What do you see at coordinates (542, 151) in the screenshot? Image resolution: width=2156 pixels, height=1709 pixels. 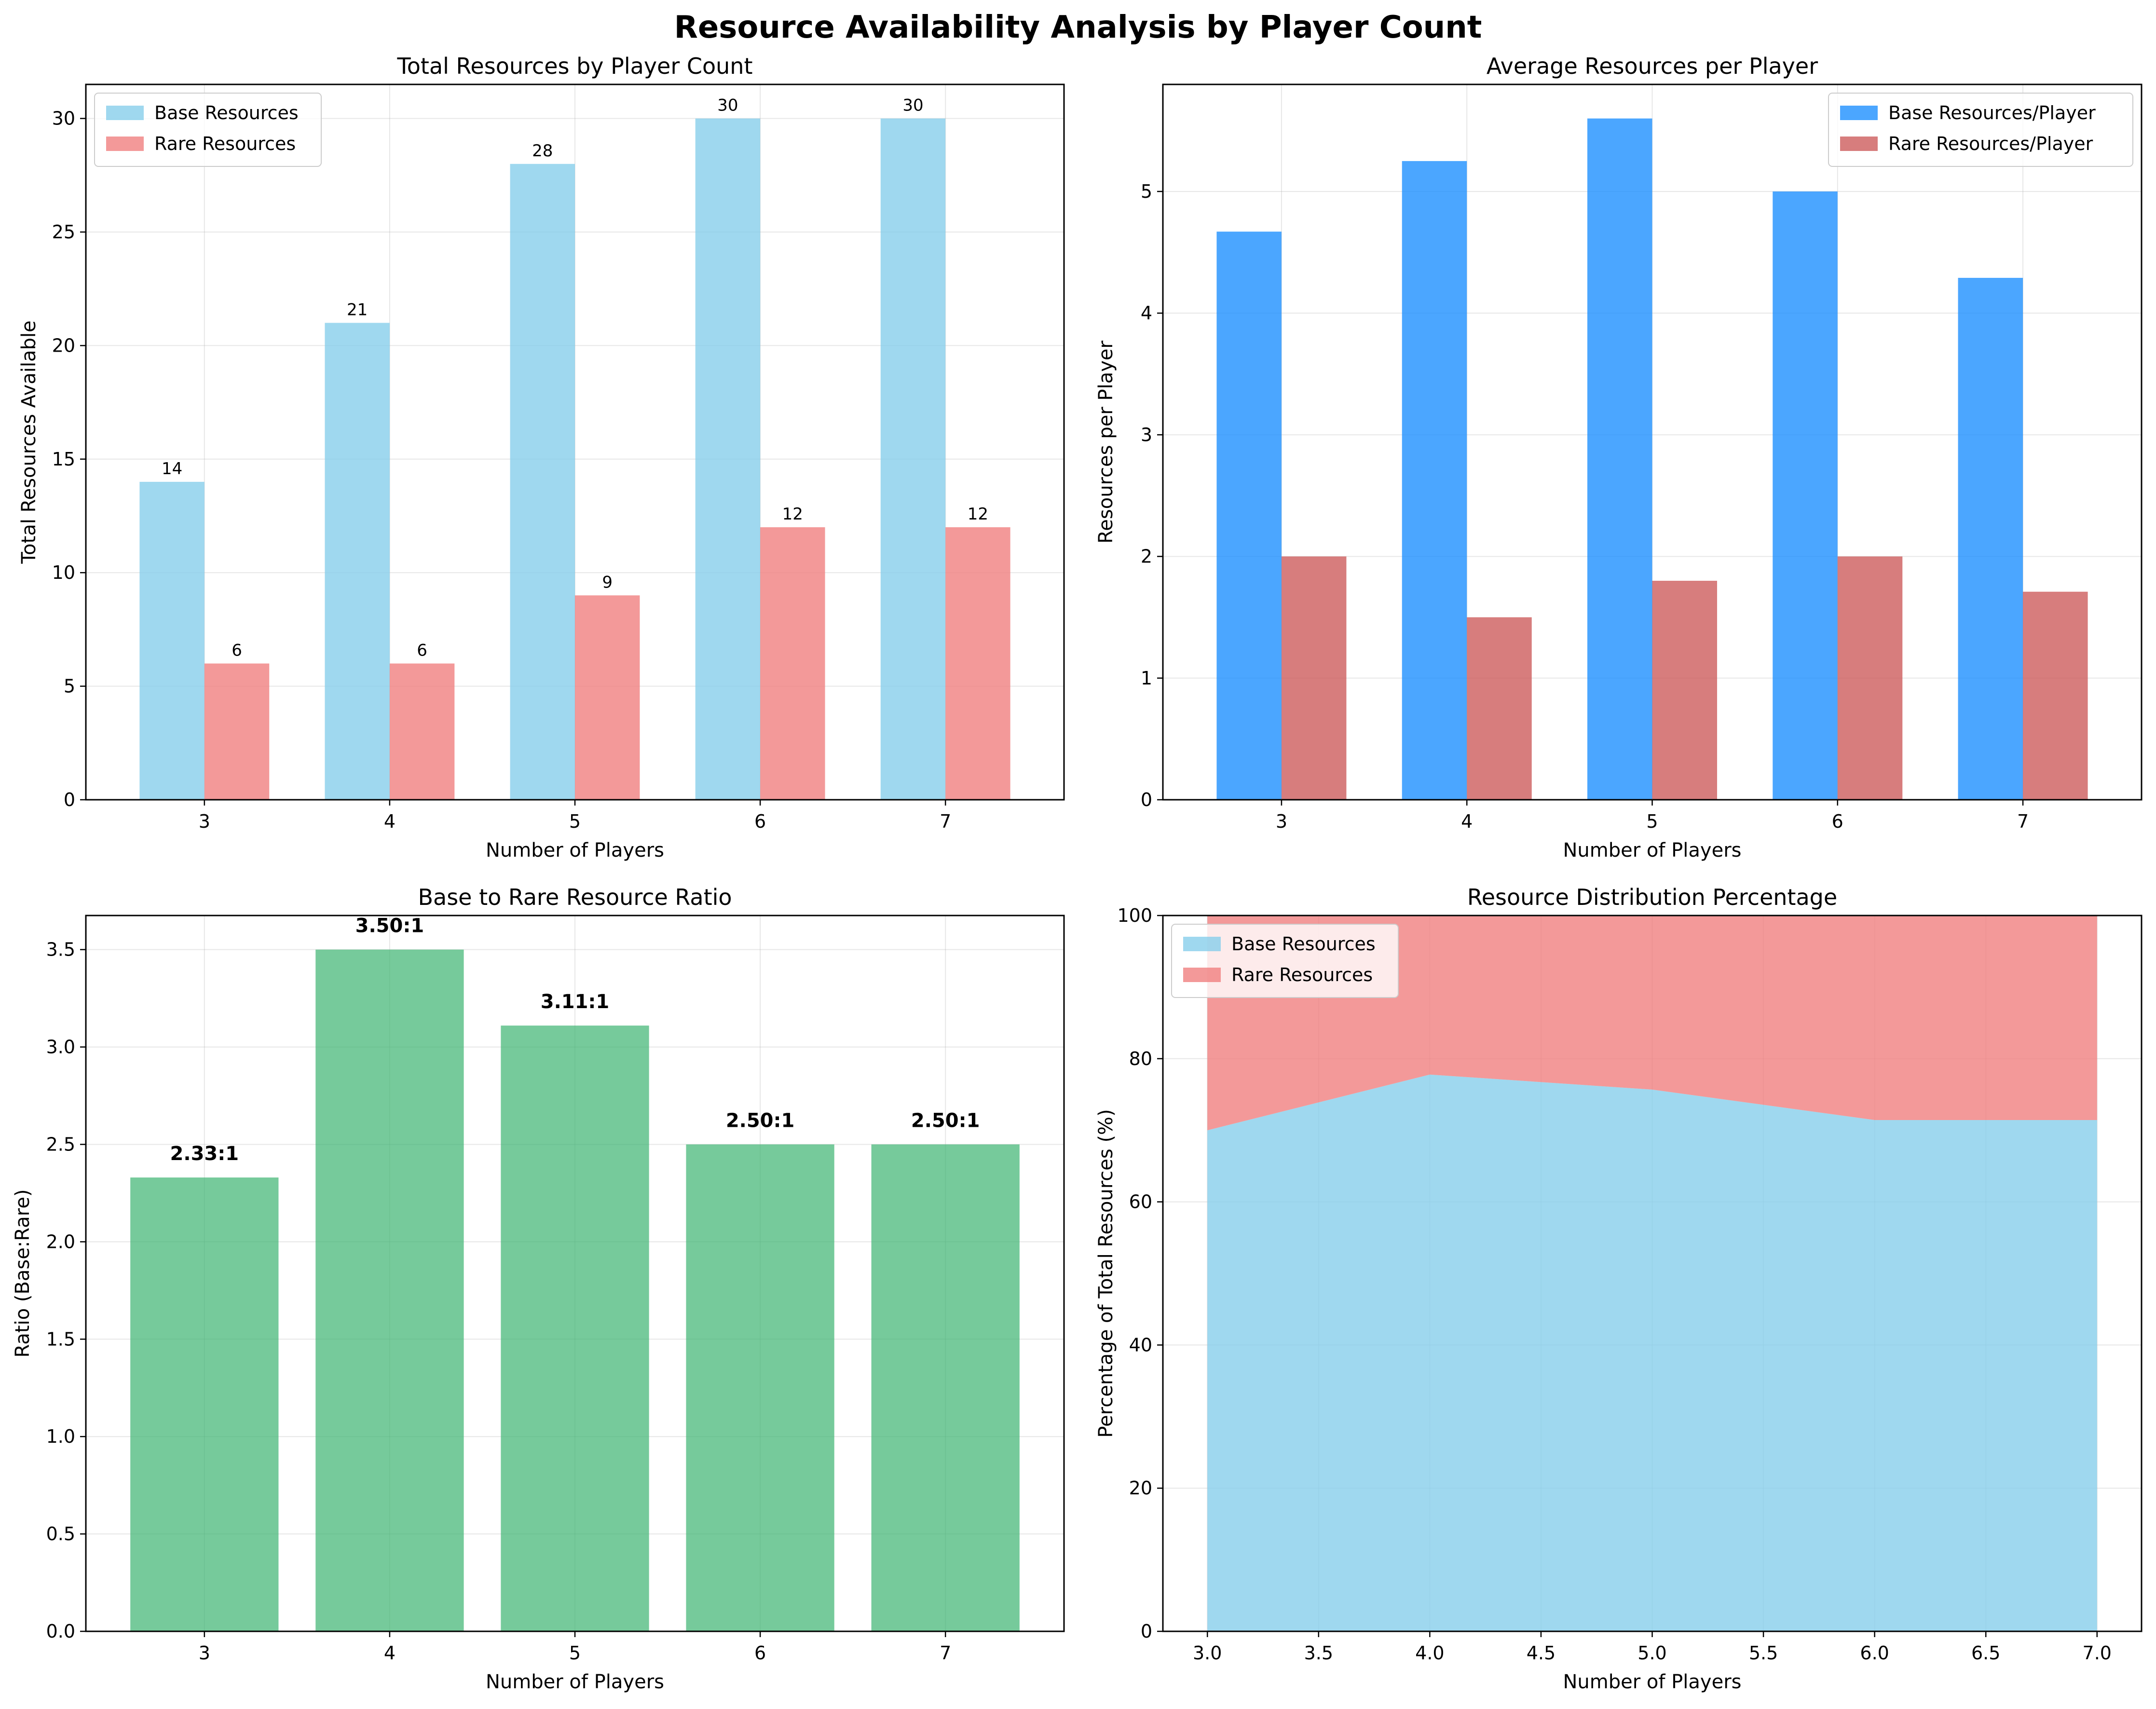 I see `data-label: 28` at bounding box center [542, 151].